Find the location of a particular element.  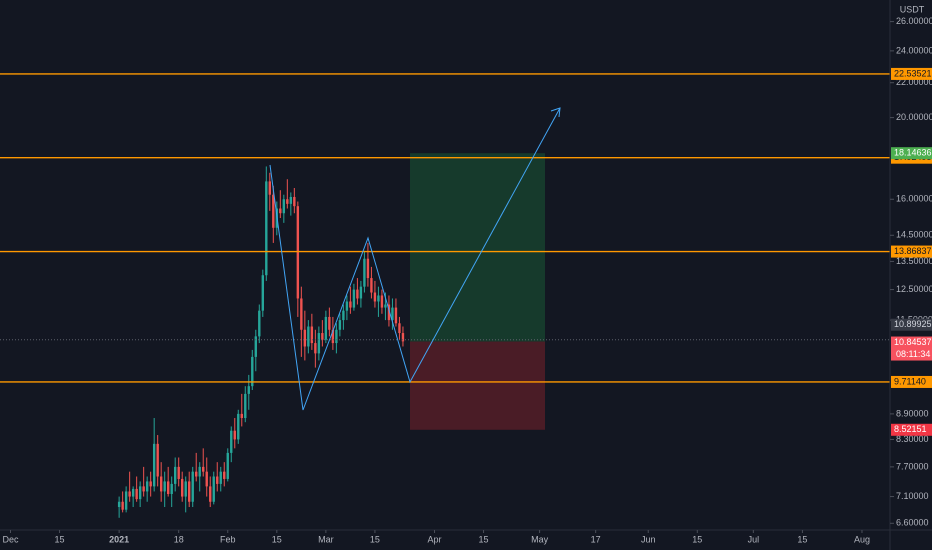

price-tag-label: 8.52151 is located at coordinates (910, 429).